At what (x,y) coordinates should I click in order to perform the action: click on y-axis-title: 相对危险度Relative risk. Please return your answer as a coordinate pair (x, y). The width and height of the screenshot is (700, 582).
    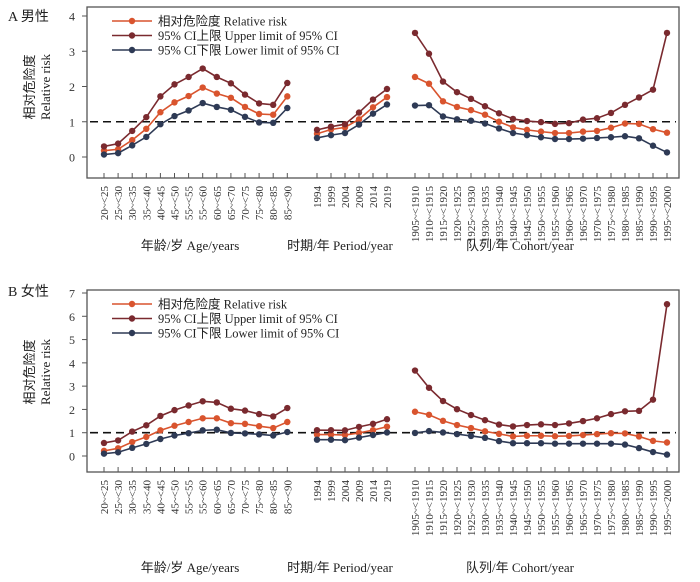
    Looking at the image, I should click on (37, 371).